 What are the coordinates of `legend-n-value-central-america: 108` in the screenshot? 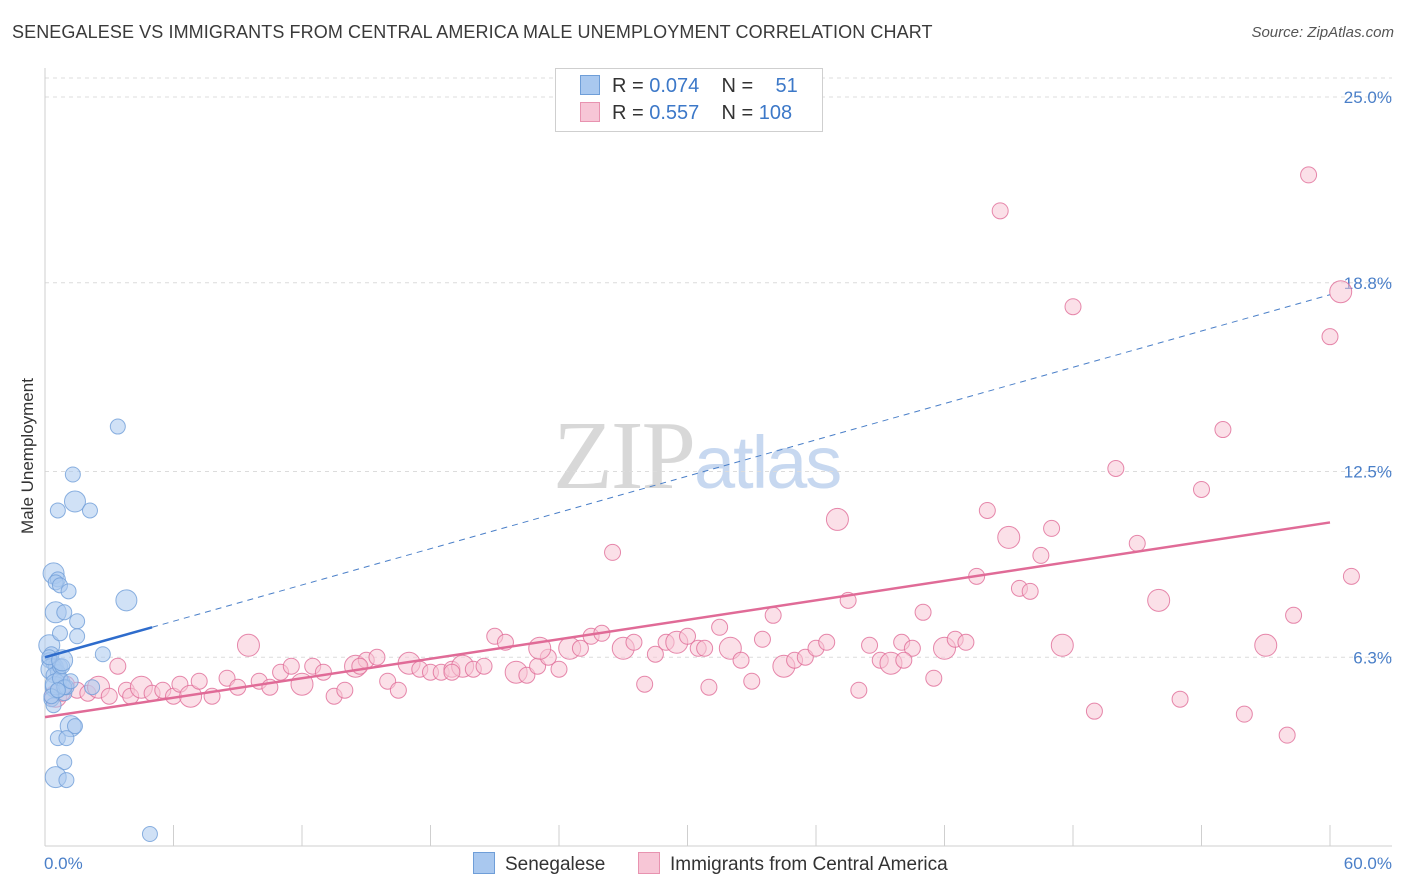 It's located at (775, 113).